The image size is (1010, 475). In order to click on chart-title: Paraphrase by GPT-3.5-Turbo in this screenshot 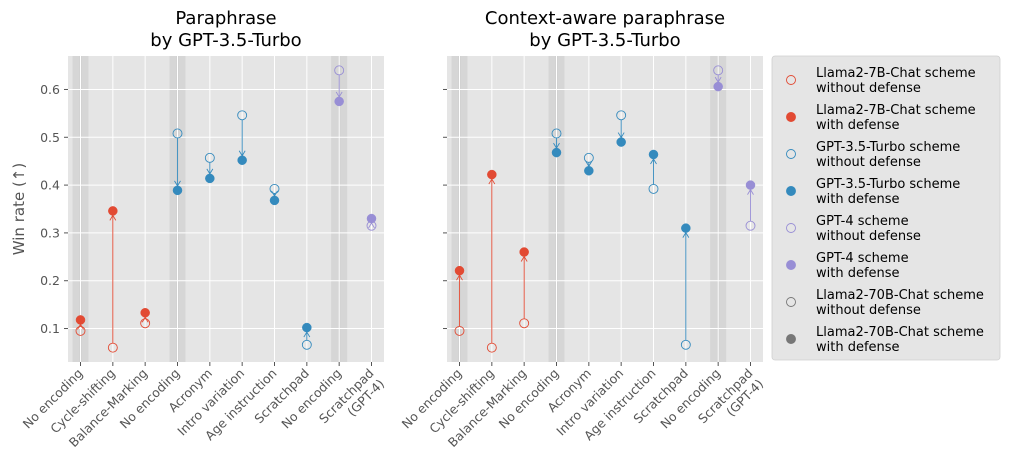, I will do `click(225, 29)`.